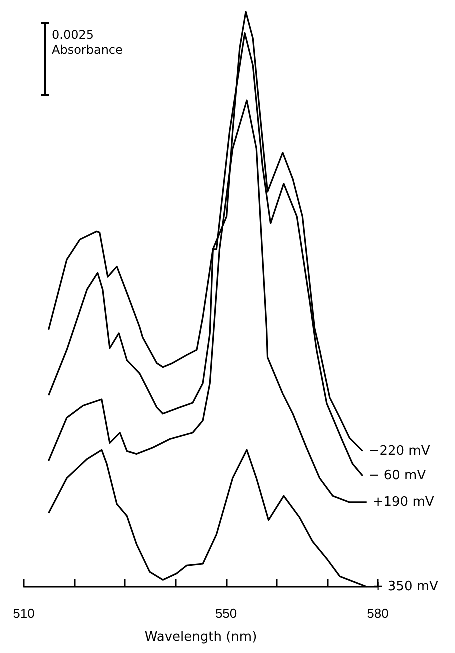  What do you see at coordinates (378, 613) in the screenshot?
I see `x-tick-label: 580` at bounding box center [378, 613].